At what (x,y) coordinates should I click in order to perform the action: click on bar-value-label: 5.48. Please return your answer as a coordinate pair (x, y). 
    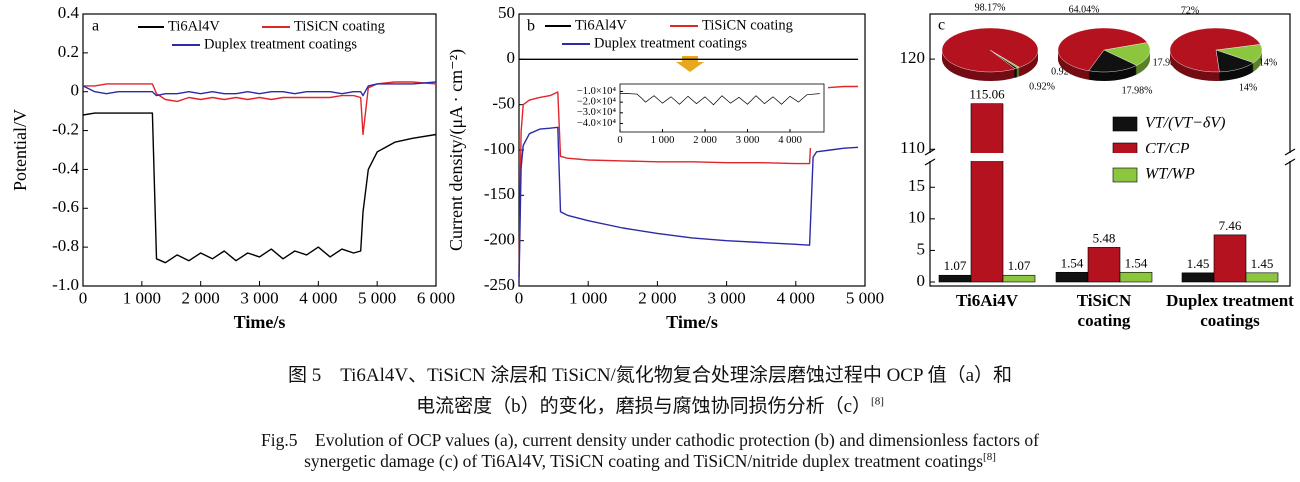
    Looking at the image, I should click on (1104, 237).